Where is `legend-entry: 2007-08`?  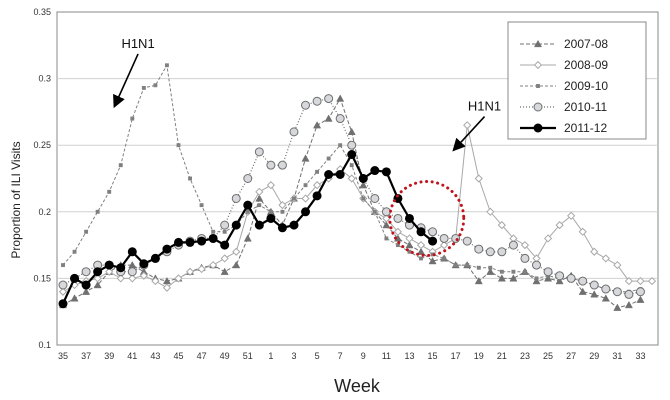
legend-entry: 2007-08 is located at coordinates (564, 44).